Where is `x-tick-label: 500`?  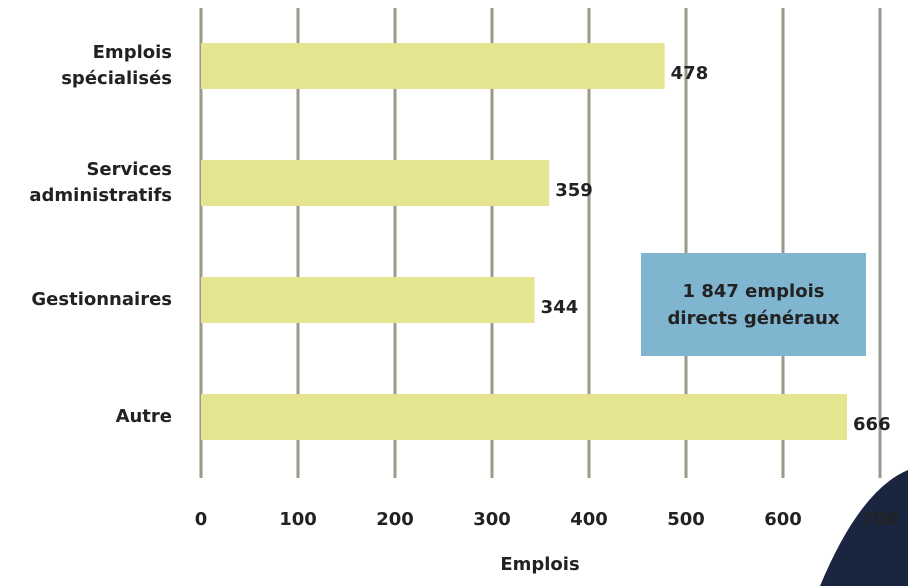 x-tick-label: 500 is located at coordinates (686, 519).